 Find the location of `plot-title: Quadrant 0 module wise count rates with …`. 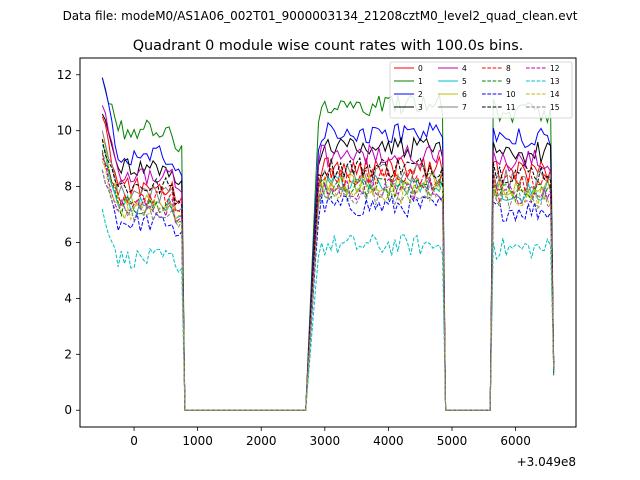

plot-title: Quadrant 0 module wise count rates with … is located at coordinates (328, 46).